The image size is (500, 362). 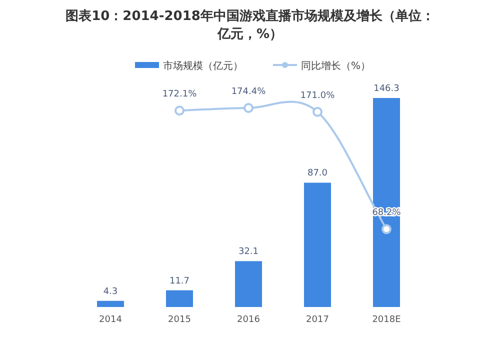 I want to click on data-label: 32.1, so click(x=248, y=252).